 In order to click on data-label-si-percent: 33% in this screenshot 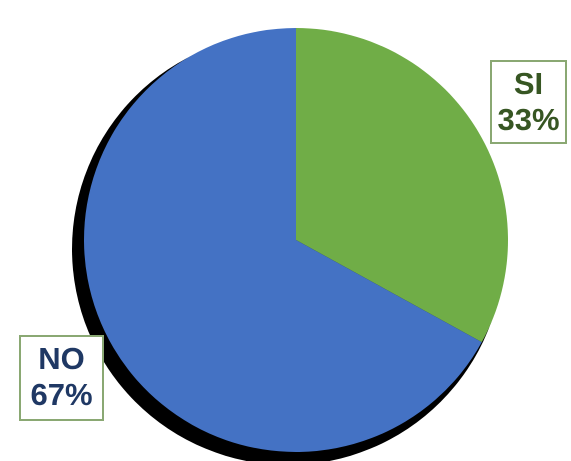, I will do `click(528, 119)`.